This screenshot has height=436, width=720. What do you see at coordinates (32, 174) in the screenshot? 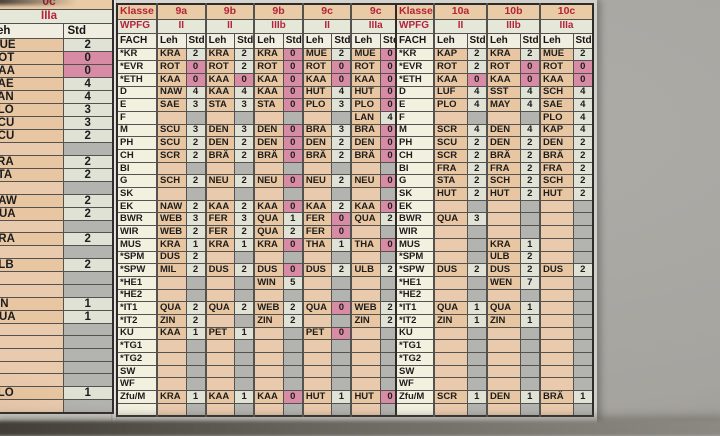
I see `leh-cell: STA` at bounding box center [32, 174].